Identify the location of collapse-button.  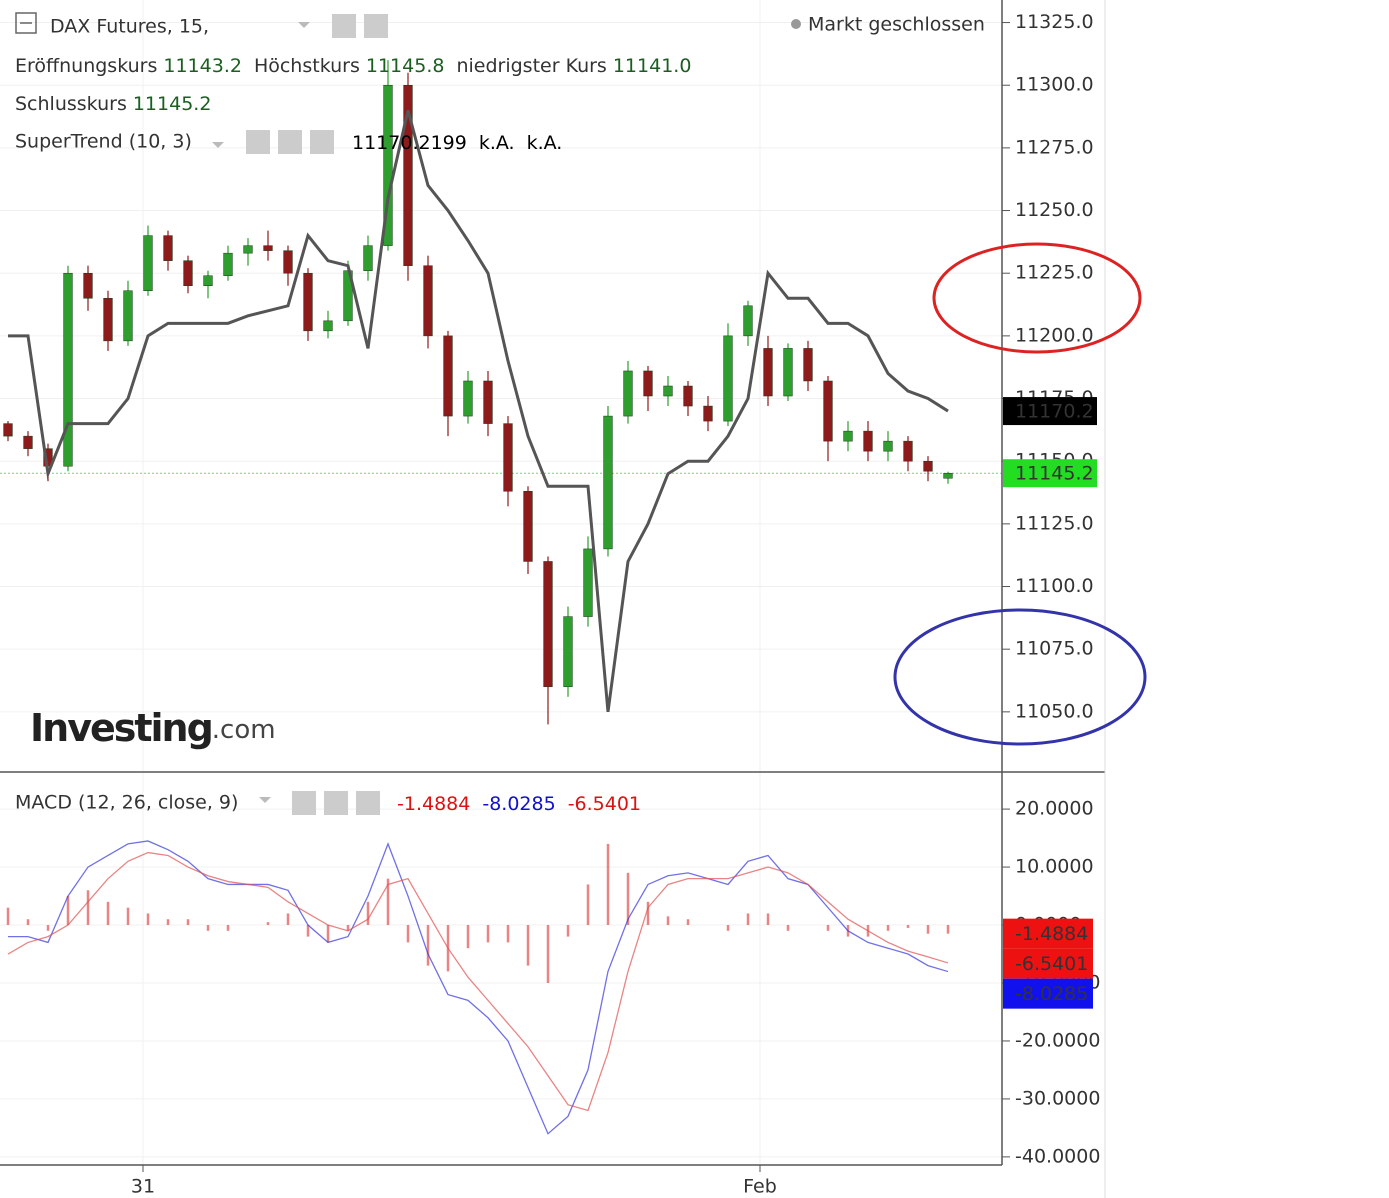
(26, 23).